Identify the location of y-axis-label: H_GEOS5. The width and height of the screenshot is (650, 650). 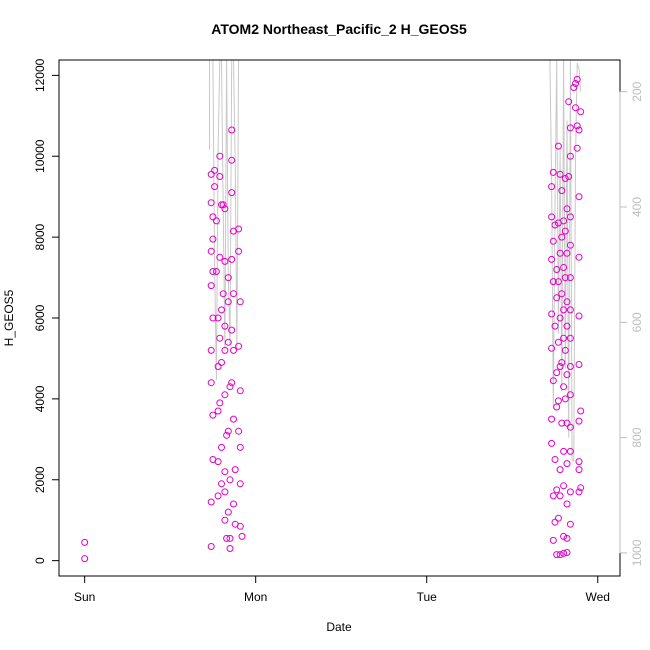
(9, 317).